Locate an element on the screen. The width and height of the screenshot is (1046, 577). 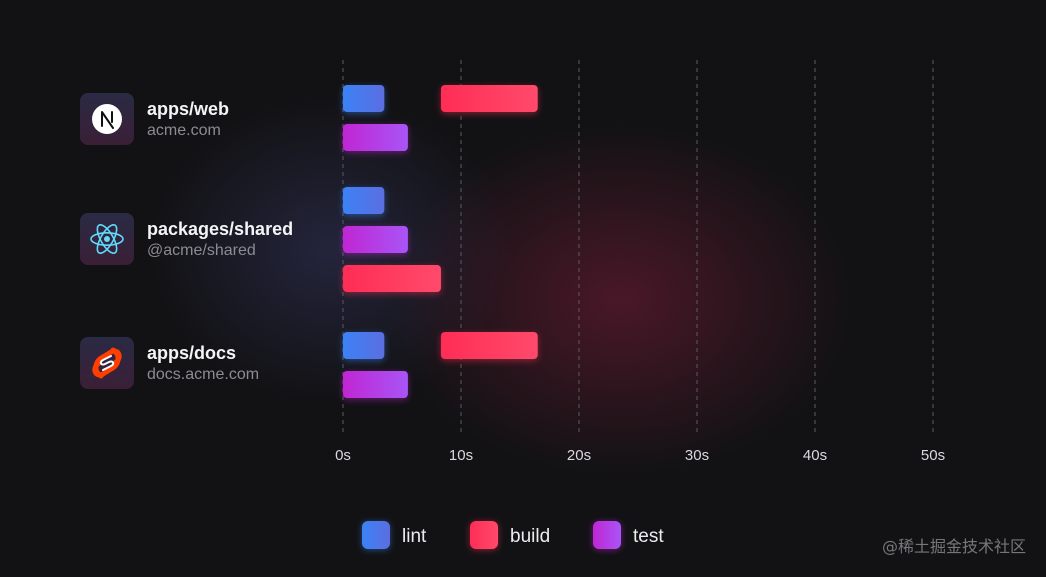
x-axis-ticks: 0s 10s 20s 30s 40s 50s is located at coordinates (640, 455).